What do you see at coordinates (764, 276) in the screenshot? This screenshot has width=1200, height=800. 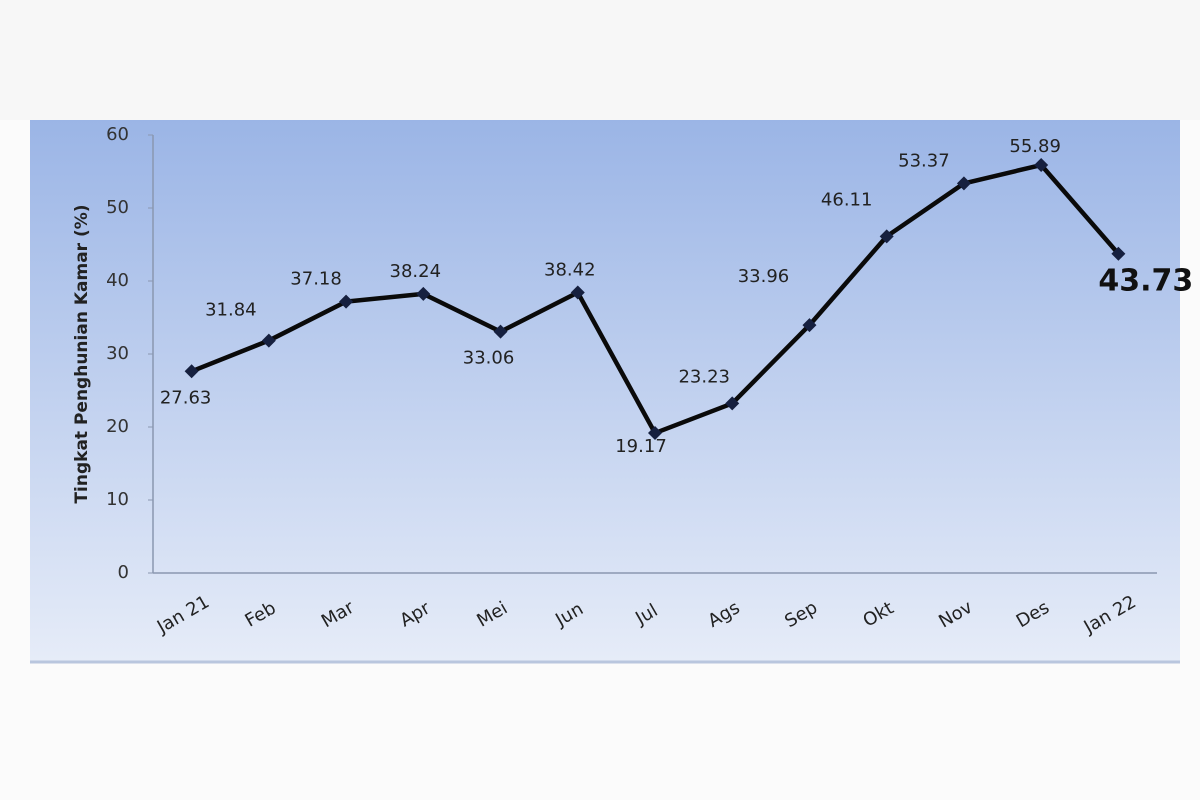 I see `data-label: 33.96` at bounding box center [764, 276].